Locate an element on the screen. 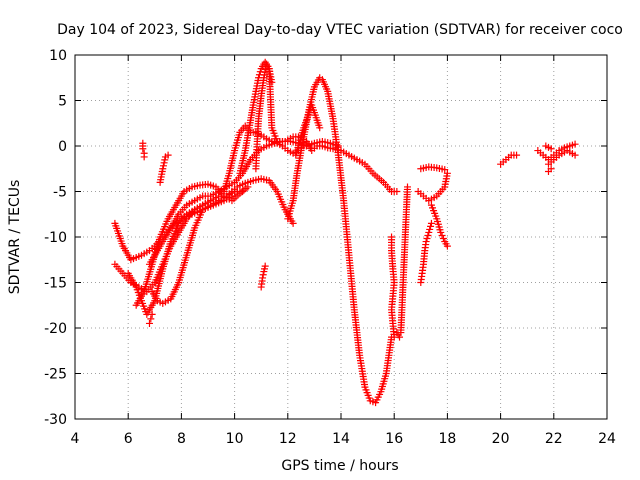 Image resolution: width=640 pixels, height=480 pixels. series-track-r is located at coordinates (432, 187).